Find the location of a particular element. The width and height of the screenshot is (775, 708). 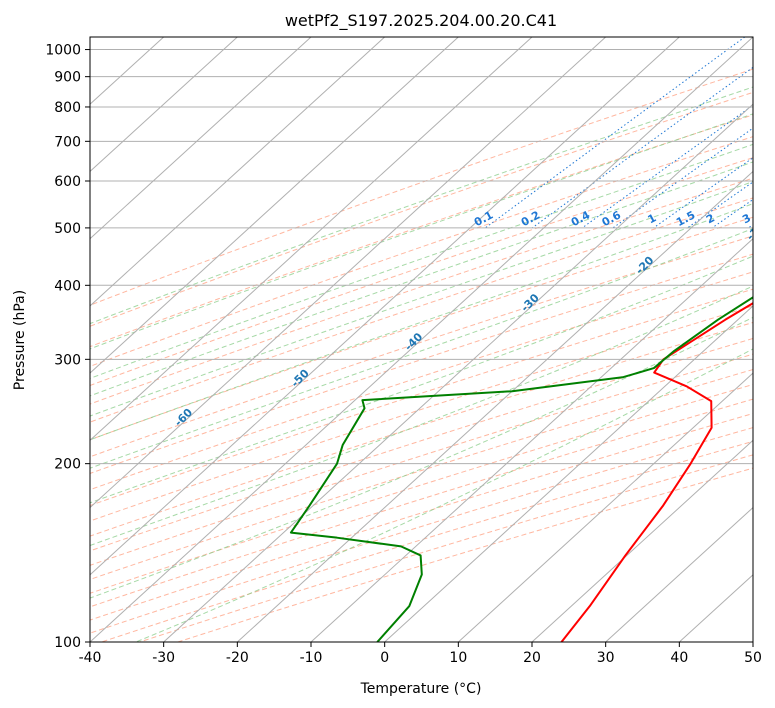

y-tick-label: 900 is located at coordinates (67, 78).